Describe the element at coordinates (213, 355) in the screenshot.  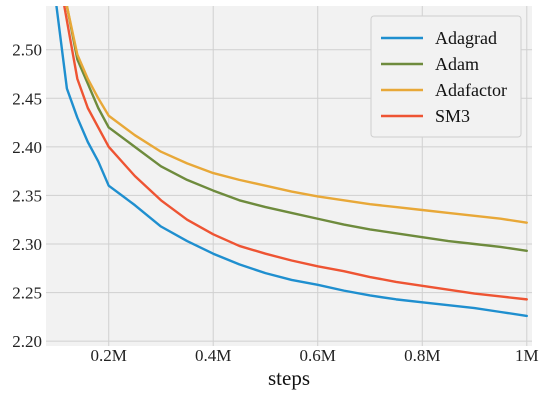
I see `x-tick-label: 0.4M` at that location.